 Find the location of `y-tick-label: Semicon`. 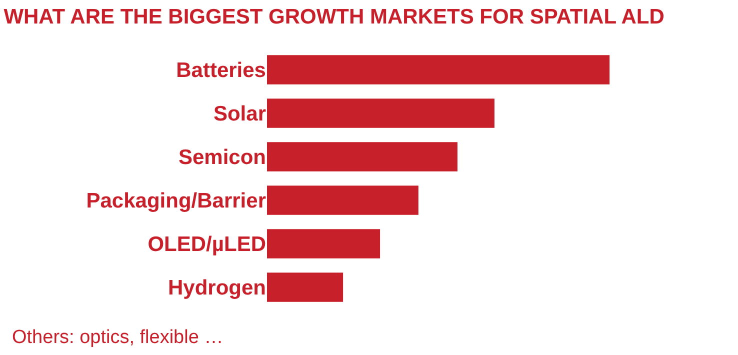

y-tick-label: Semicon is located at coordinates (222, 158).